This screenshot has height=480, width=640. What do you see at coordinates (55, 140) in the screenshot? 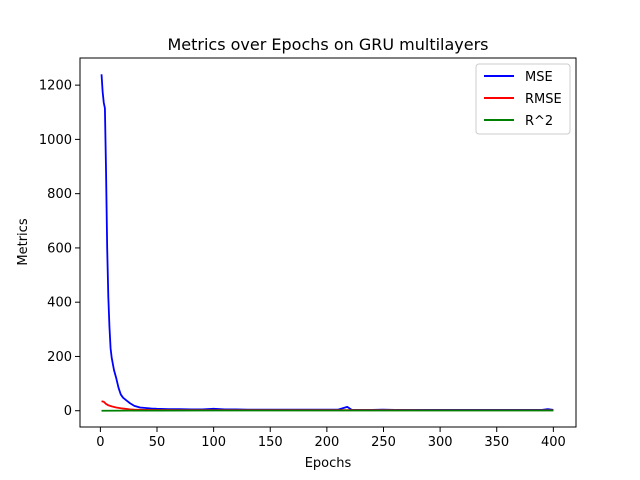
I see `y-tick-label: 1000` at bounding box center [55, 140].